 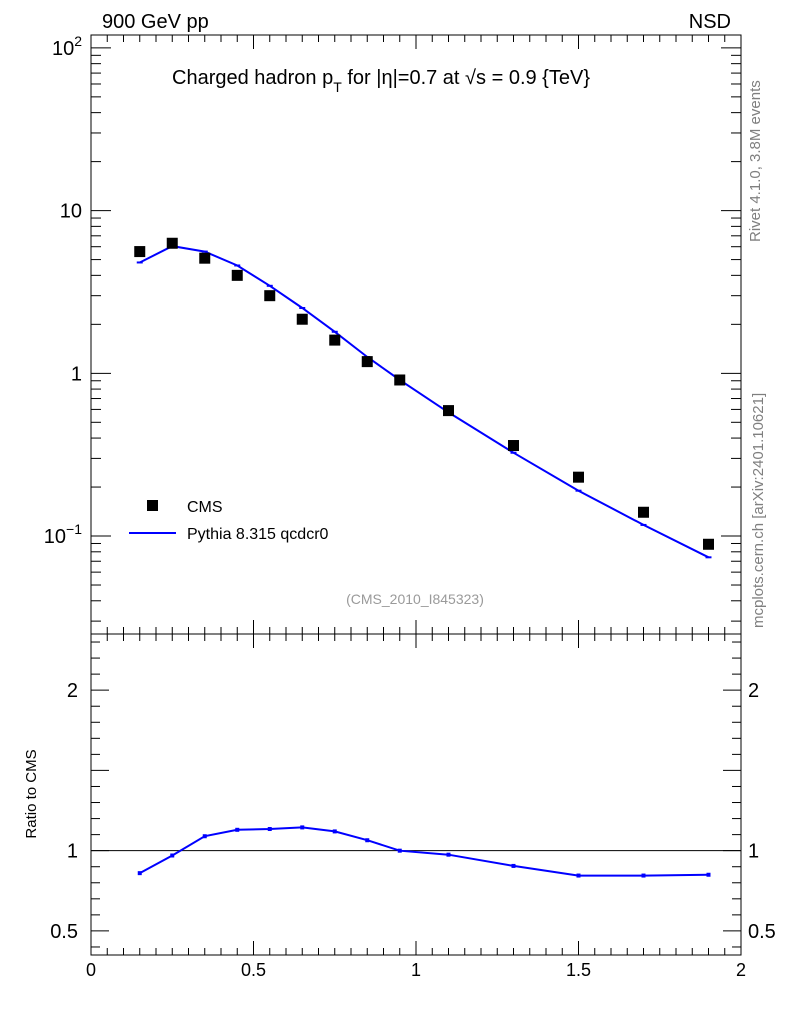 I want to click on y-tick-label: 10⁻¹, so click(x=63, y=534).